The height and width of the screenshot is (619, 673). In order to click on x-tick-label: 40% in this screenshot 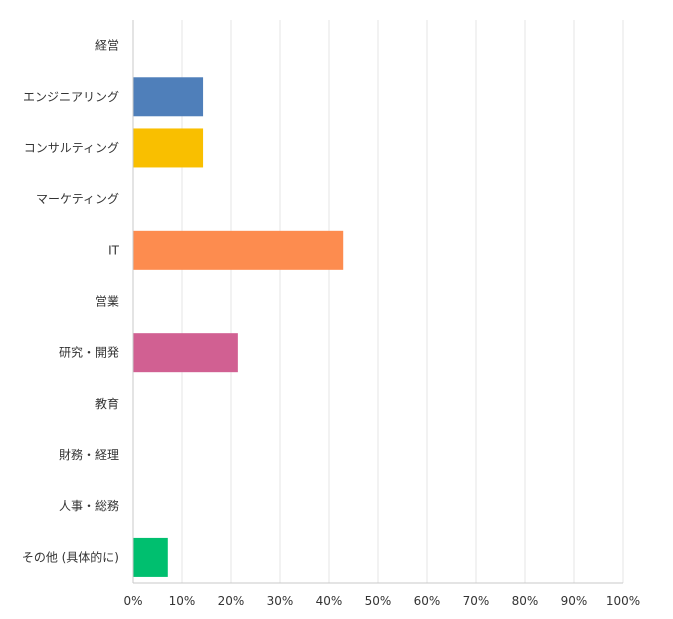, I will do `click(329, 601)`.